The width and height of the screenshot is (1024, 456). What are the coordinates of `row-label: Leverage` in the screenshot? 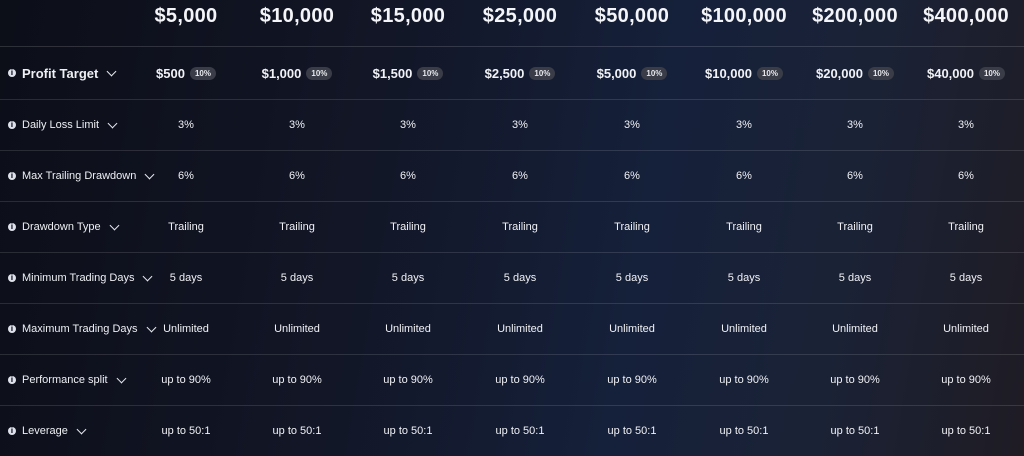 It's located at (45, 431).